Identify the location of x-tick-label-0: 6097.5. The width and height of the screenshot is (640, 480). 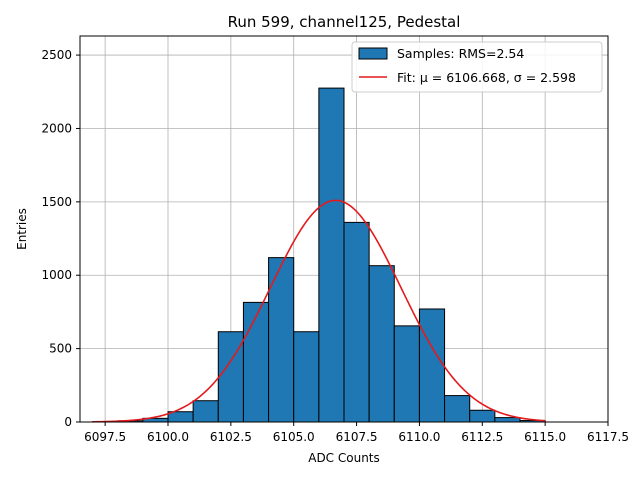
(105, 437).